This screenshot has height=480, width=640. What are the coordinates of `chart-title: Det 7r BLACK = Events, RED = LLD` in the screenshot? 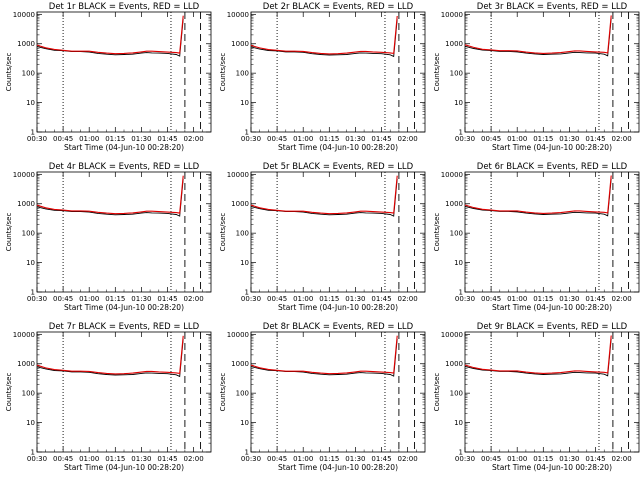 It's located at (124, 327).